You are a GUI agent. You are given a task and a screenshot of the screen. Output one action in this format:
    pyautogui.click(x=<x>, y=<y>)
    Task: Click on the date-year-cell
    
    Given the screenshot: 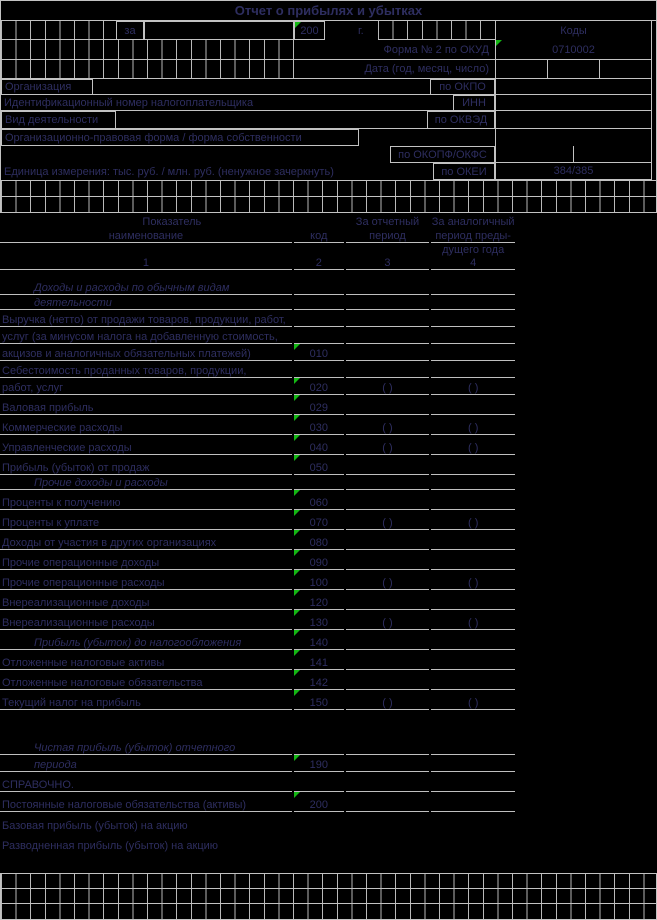 What is the action you would take?
    pyautogui.click(x=521, y=69)
    